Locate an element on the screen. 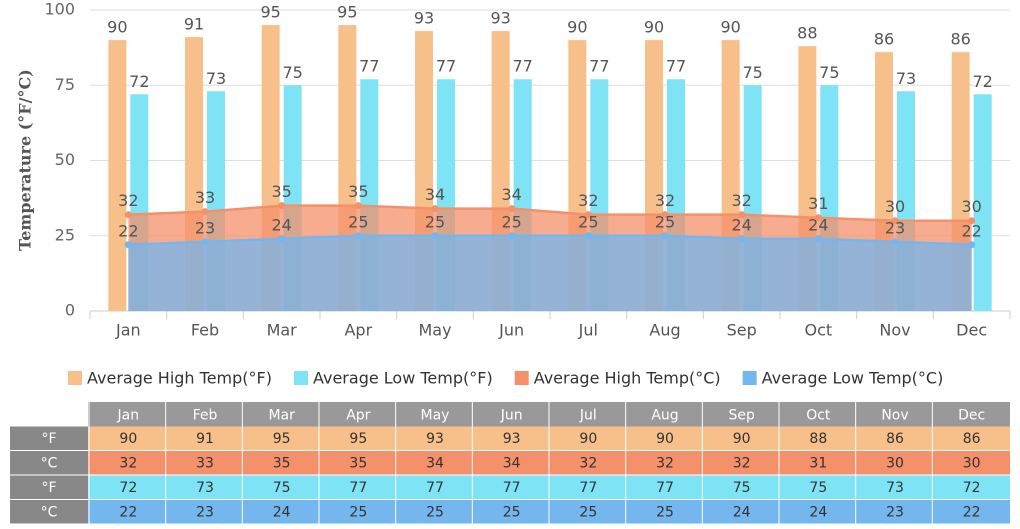 The width and height of the screenshot is (1020, 529). table-header: Aug is located at coordinates (664, 415).